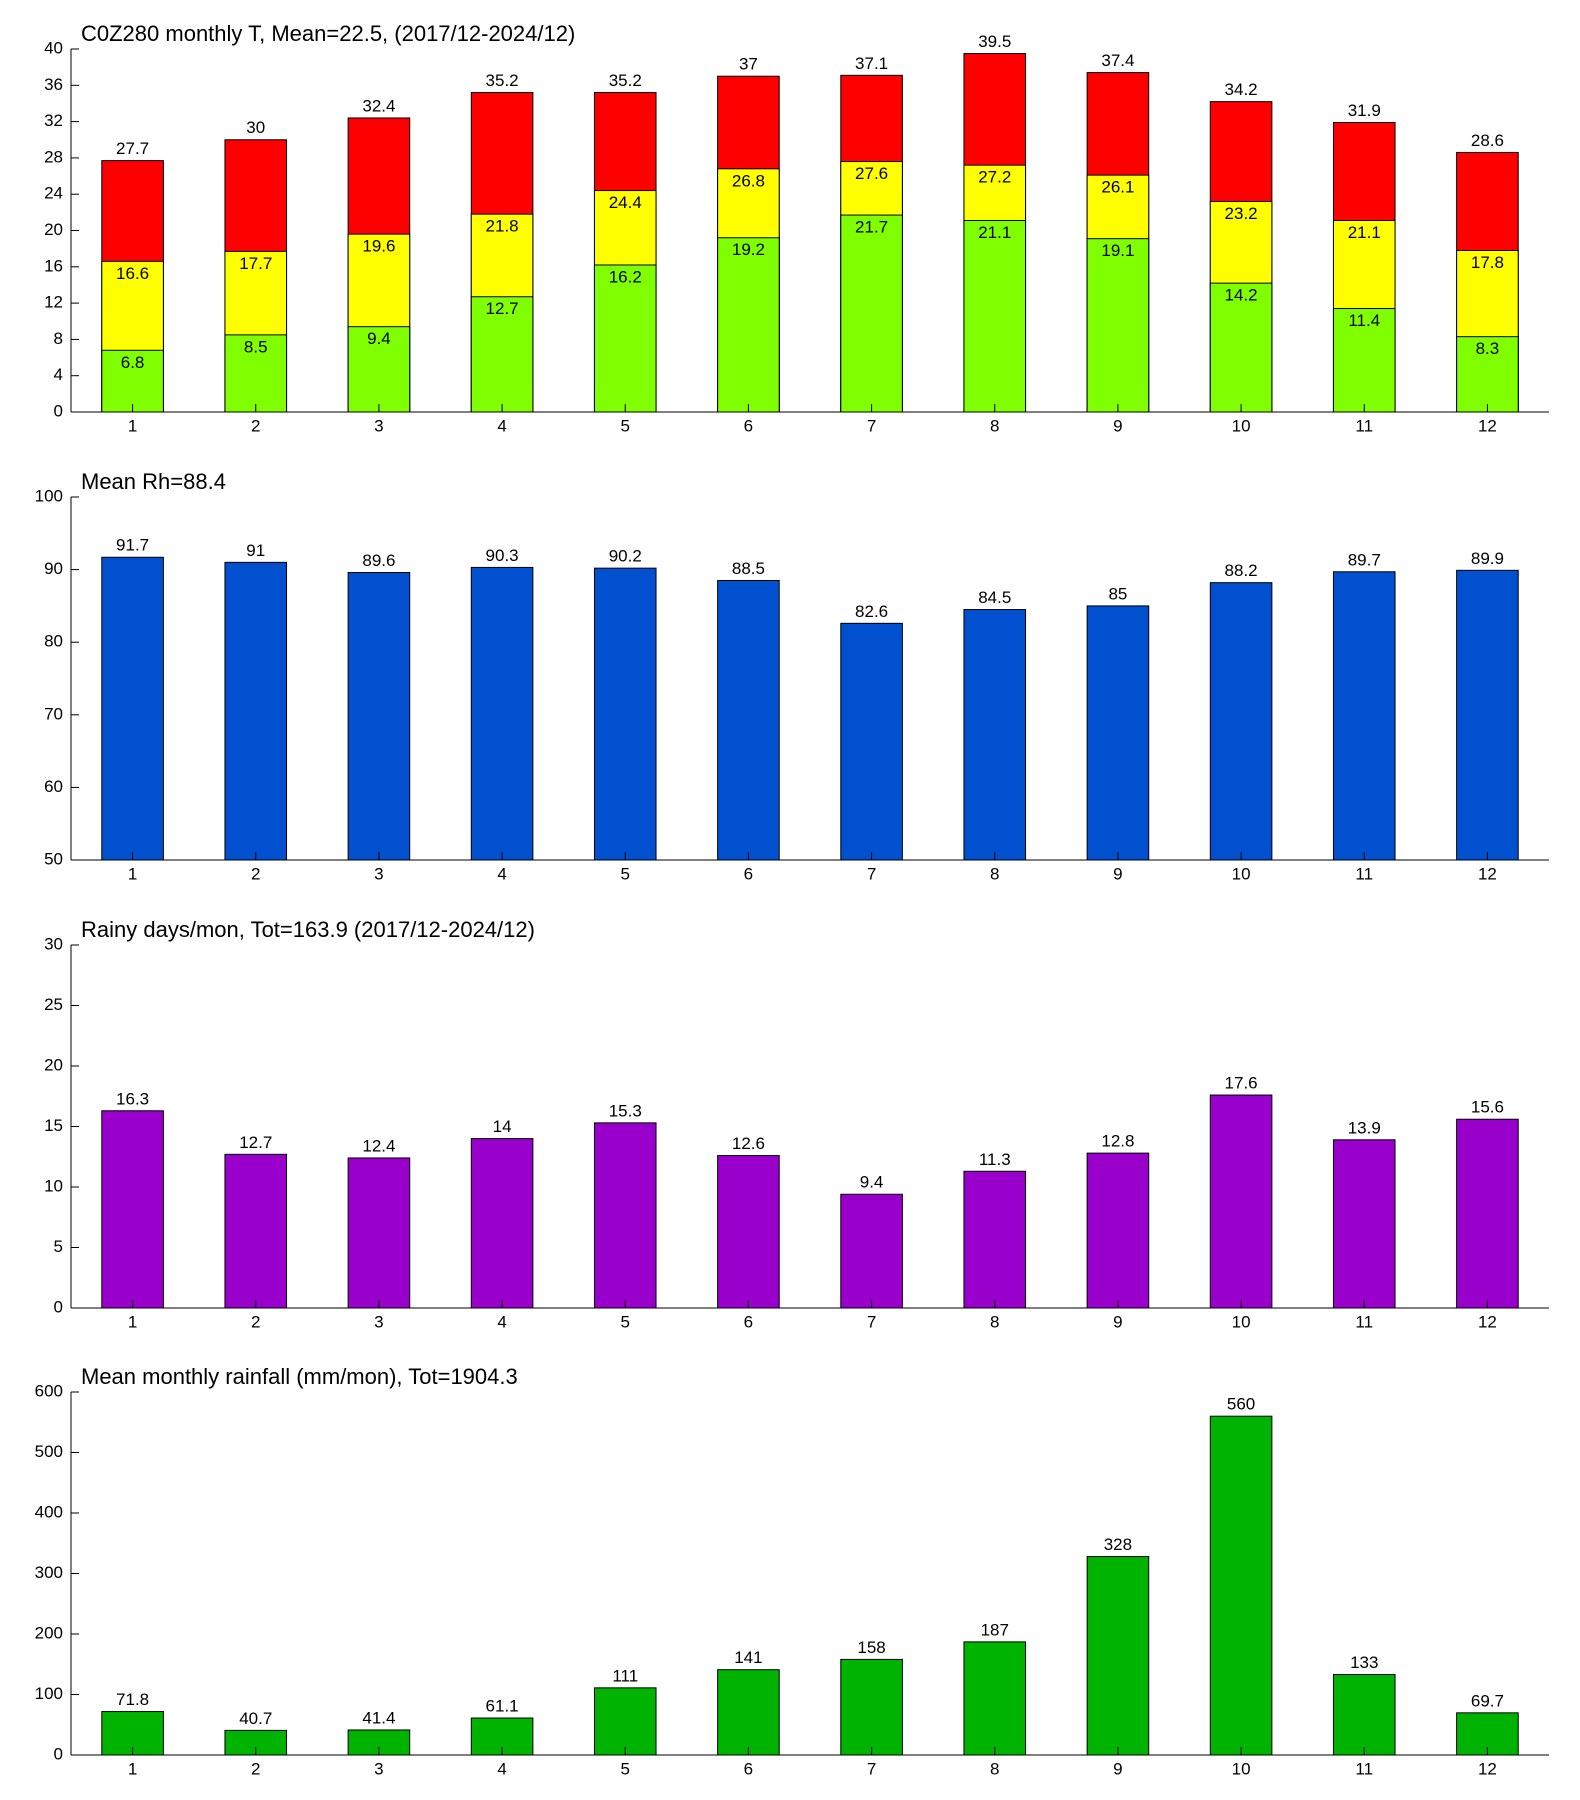  Describe the element at coordinates (1487, 262) in the screenshot. I see `value-label: 17.8` at that location.